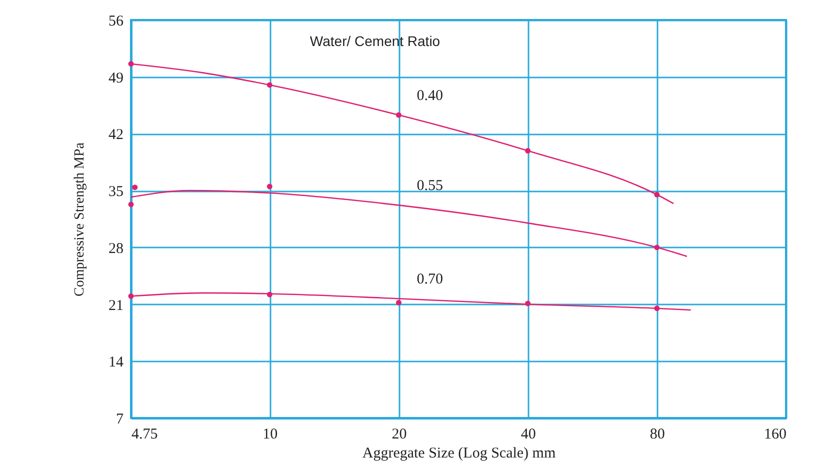  What do you see at coordinates (120, 420) in the screenshot?
I see `y-tick-label: 7` at bounding box center [120, 420].